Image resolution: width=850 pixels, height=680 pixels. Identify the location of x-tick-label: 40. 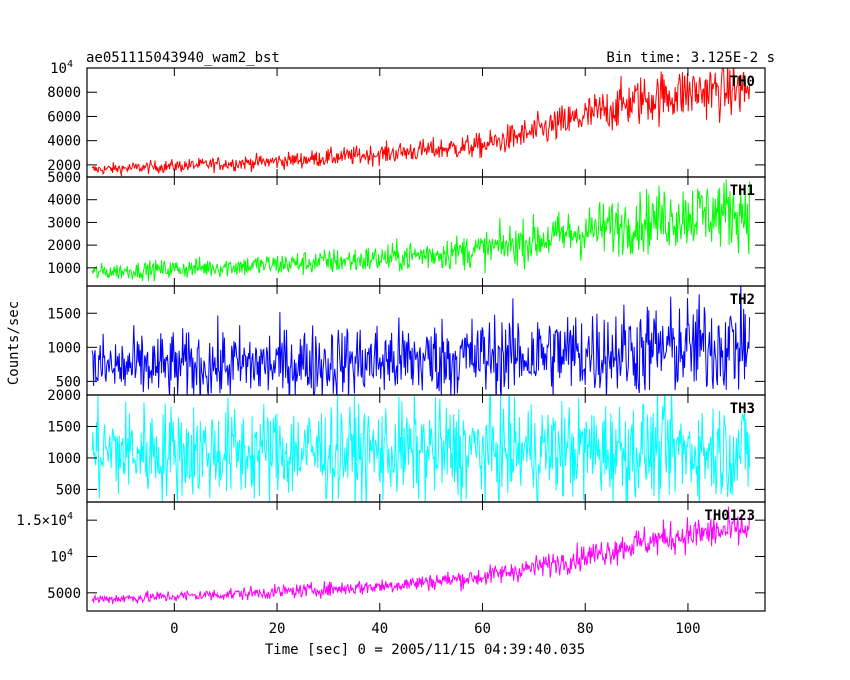
(379, 629).